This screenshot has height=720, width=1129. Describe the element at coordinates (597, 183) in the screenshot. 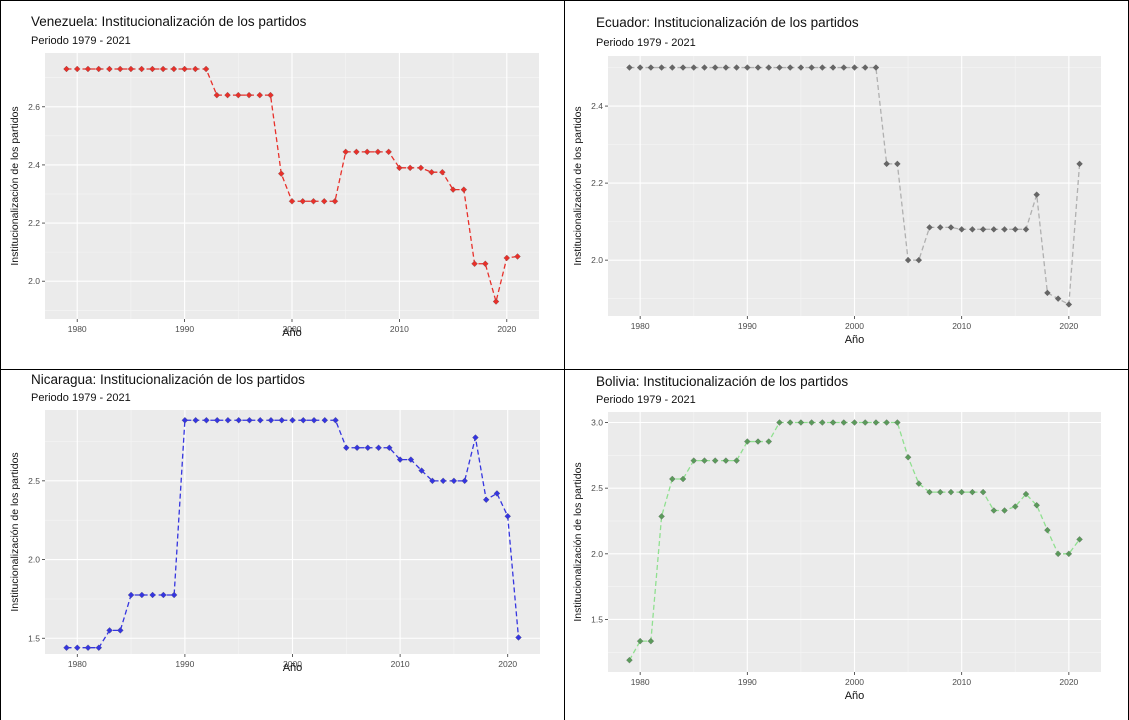

I see `tick-label-y: 2.2` at that location.